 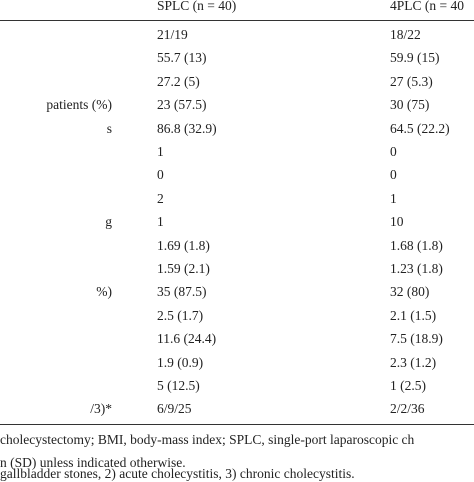 I want to click on cell: 1.23 (1.8), so click(x=416, y=268).